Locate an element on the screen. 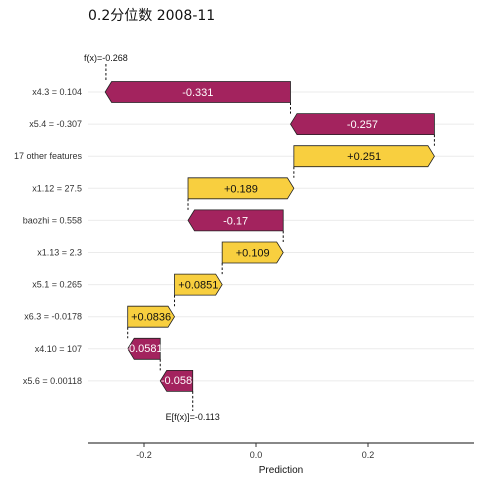 The image size is (480, 480). bar-value-label: -0.0581 is located at coordinates (143, 349).